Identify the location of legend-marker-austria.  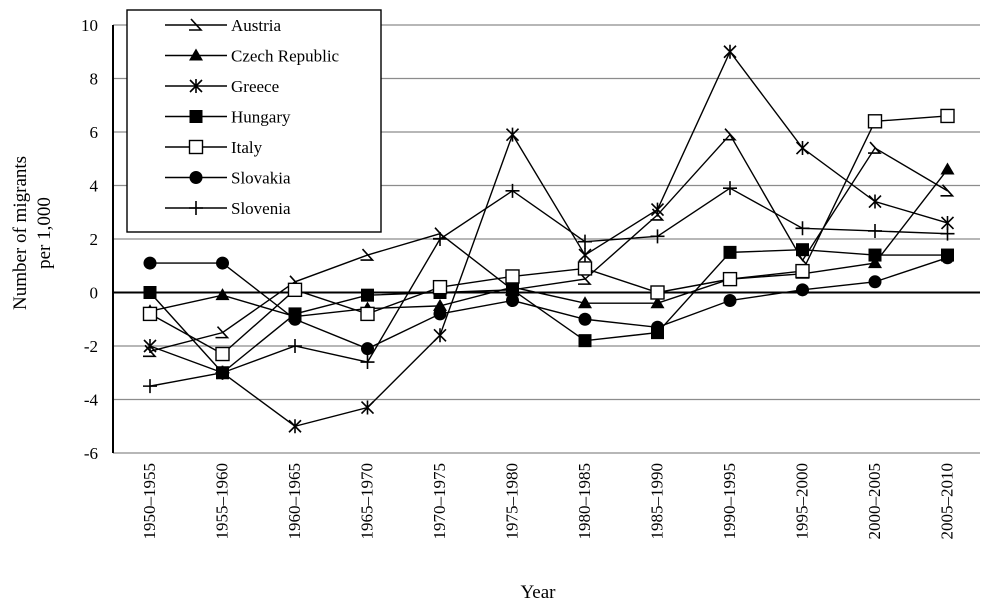
(196, 24).